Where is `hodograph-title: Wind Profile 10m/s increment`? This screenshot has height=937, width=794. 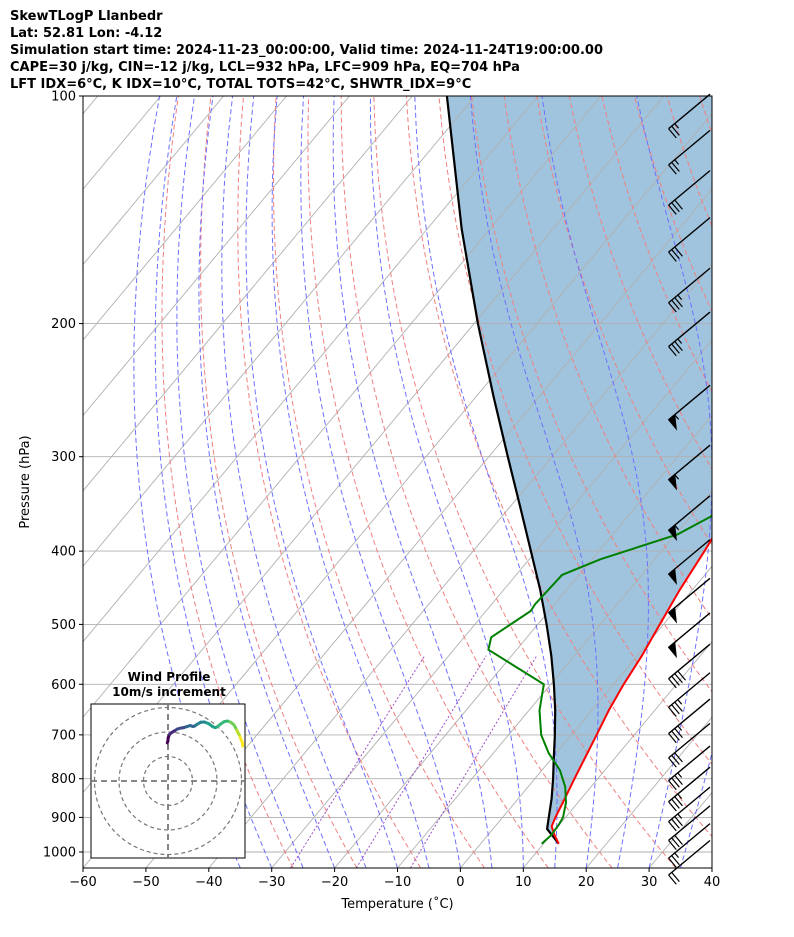 hodograph-title: Wind Profile 10m/s increment is located at coordinates (169, 685).